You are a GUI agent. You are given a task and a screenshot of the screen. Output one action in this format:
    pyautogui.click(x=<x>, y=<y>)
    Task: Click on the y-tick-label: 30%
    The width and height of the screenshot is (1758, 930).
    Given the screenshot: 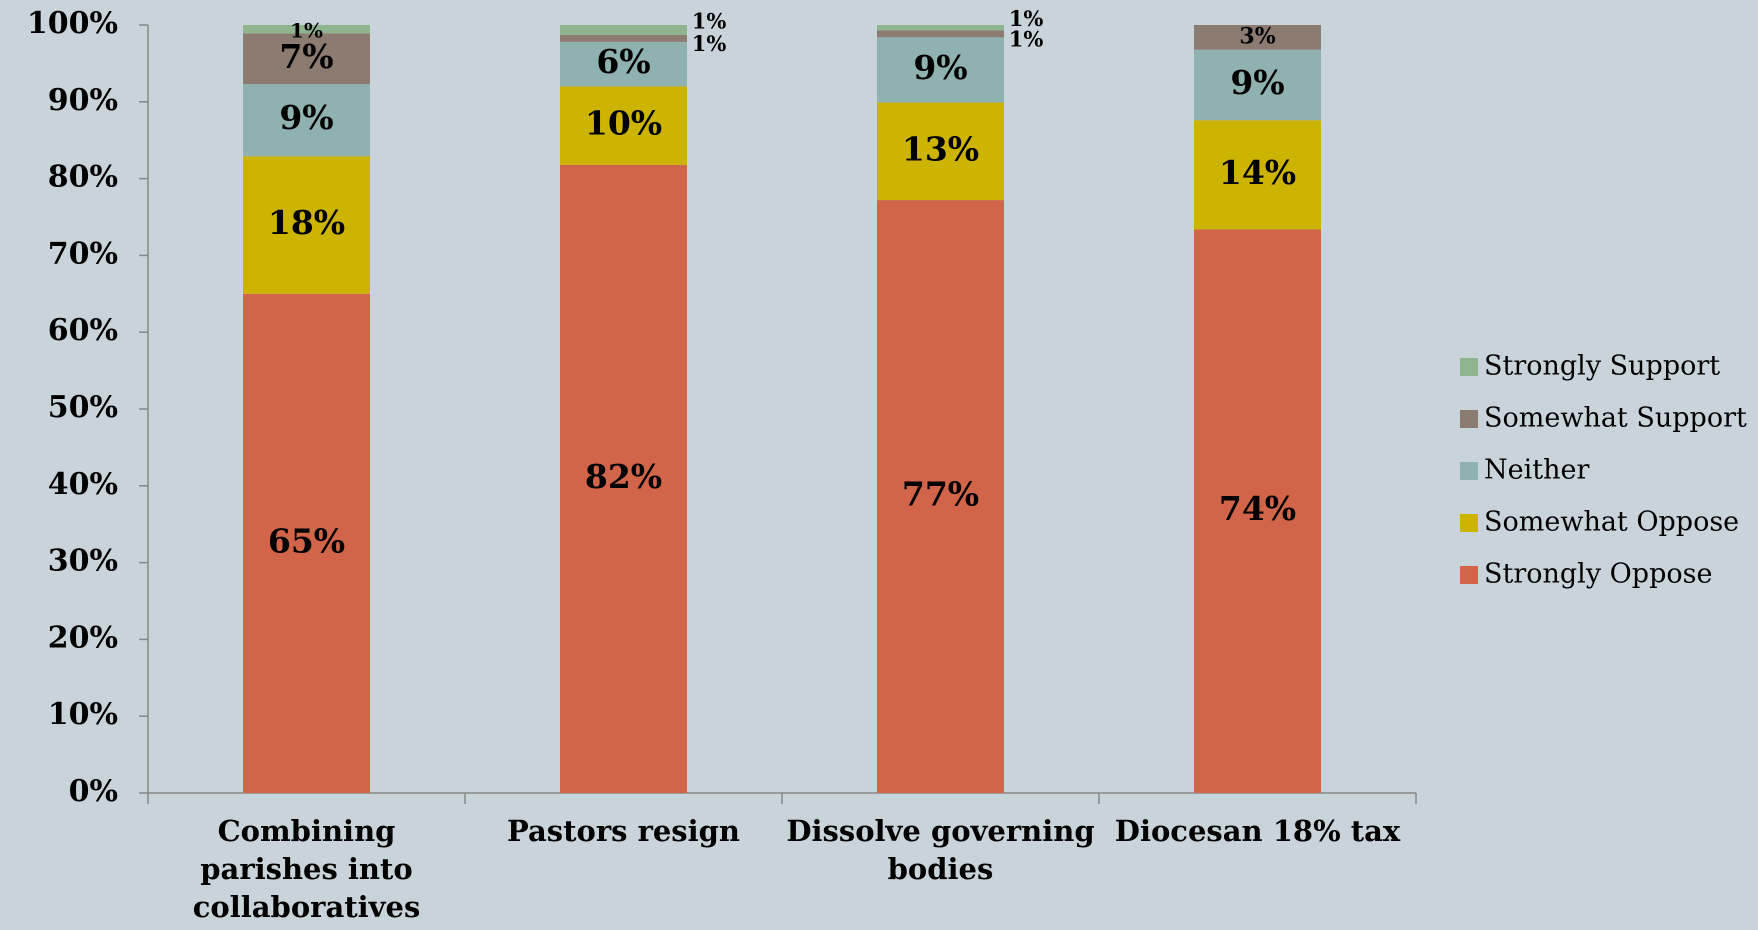 What is the action you would take?
    pyautogui.click(x=83, y=561)
    